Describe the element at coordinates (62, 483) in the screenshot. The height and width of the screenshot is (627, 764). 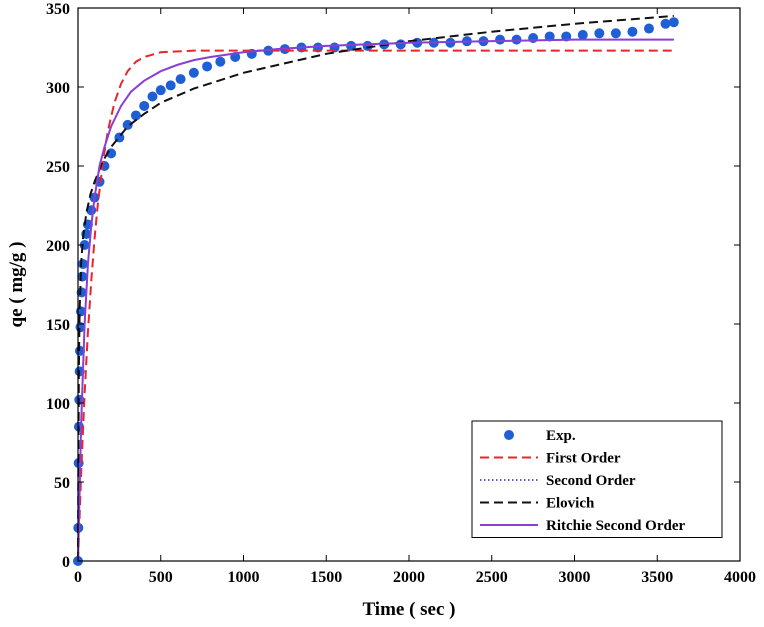
I see `y-tick-label: 50` at that location.